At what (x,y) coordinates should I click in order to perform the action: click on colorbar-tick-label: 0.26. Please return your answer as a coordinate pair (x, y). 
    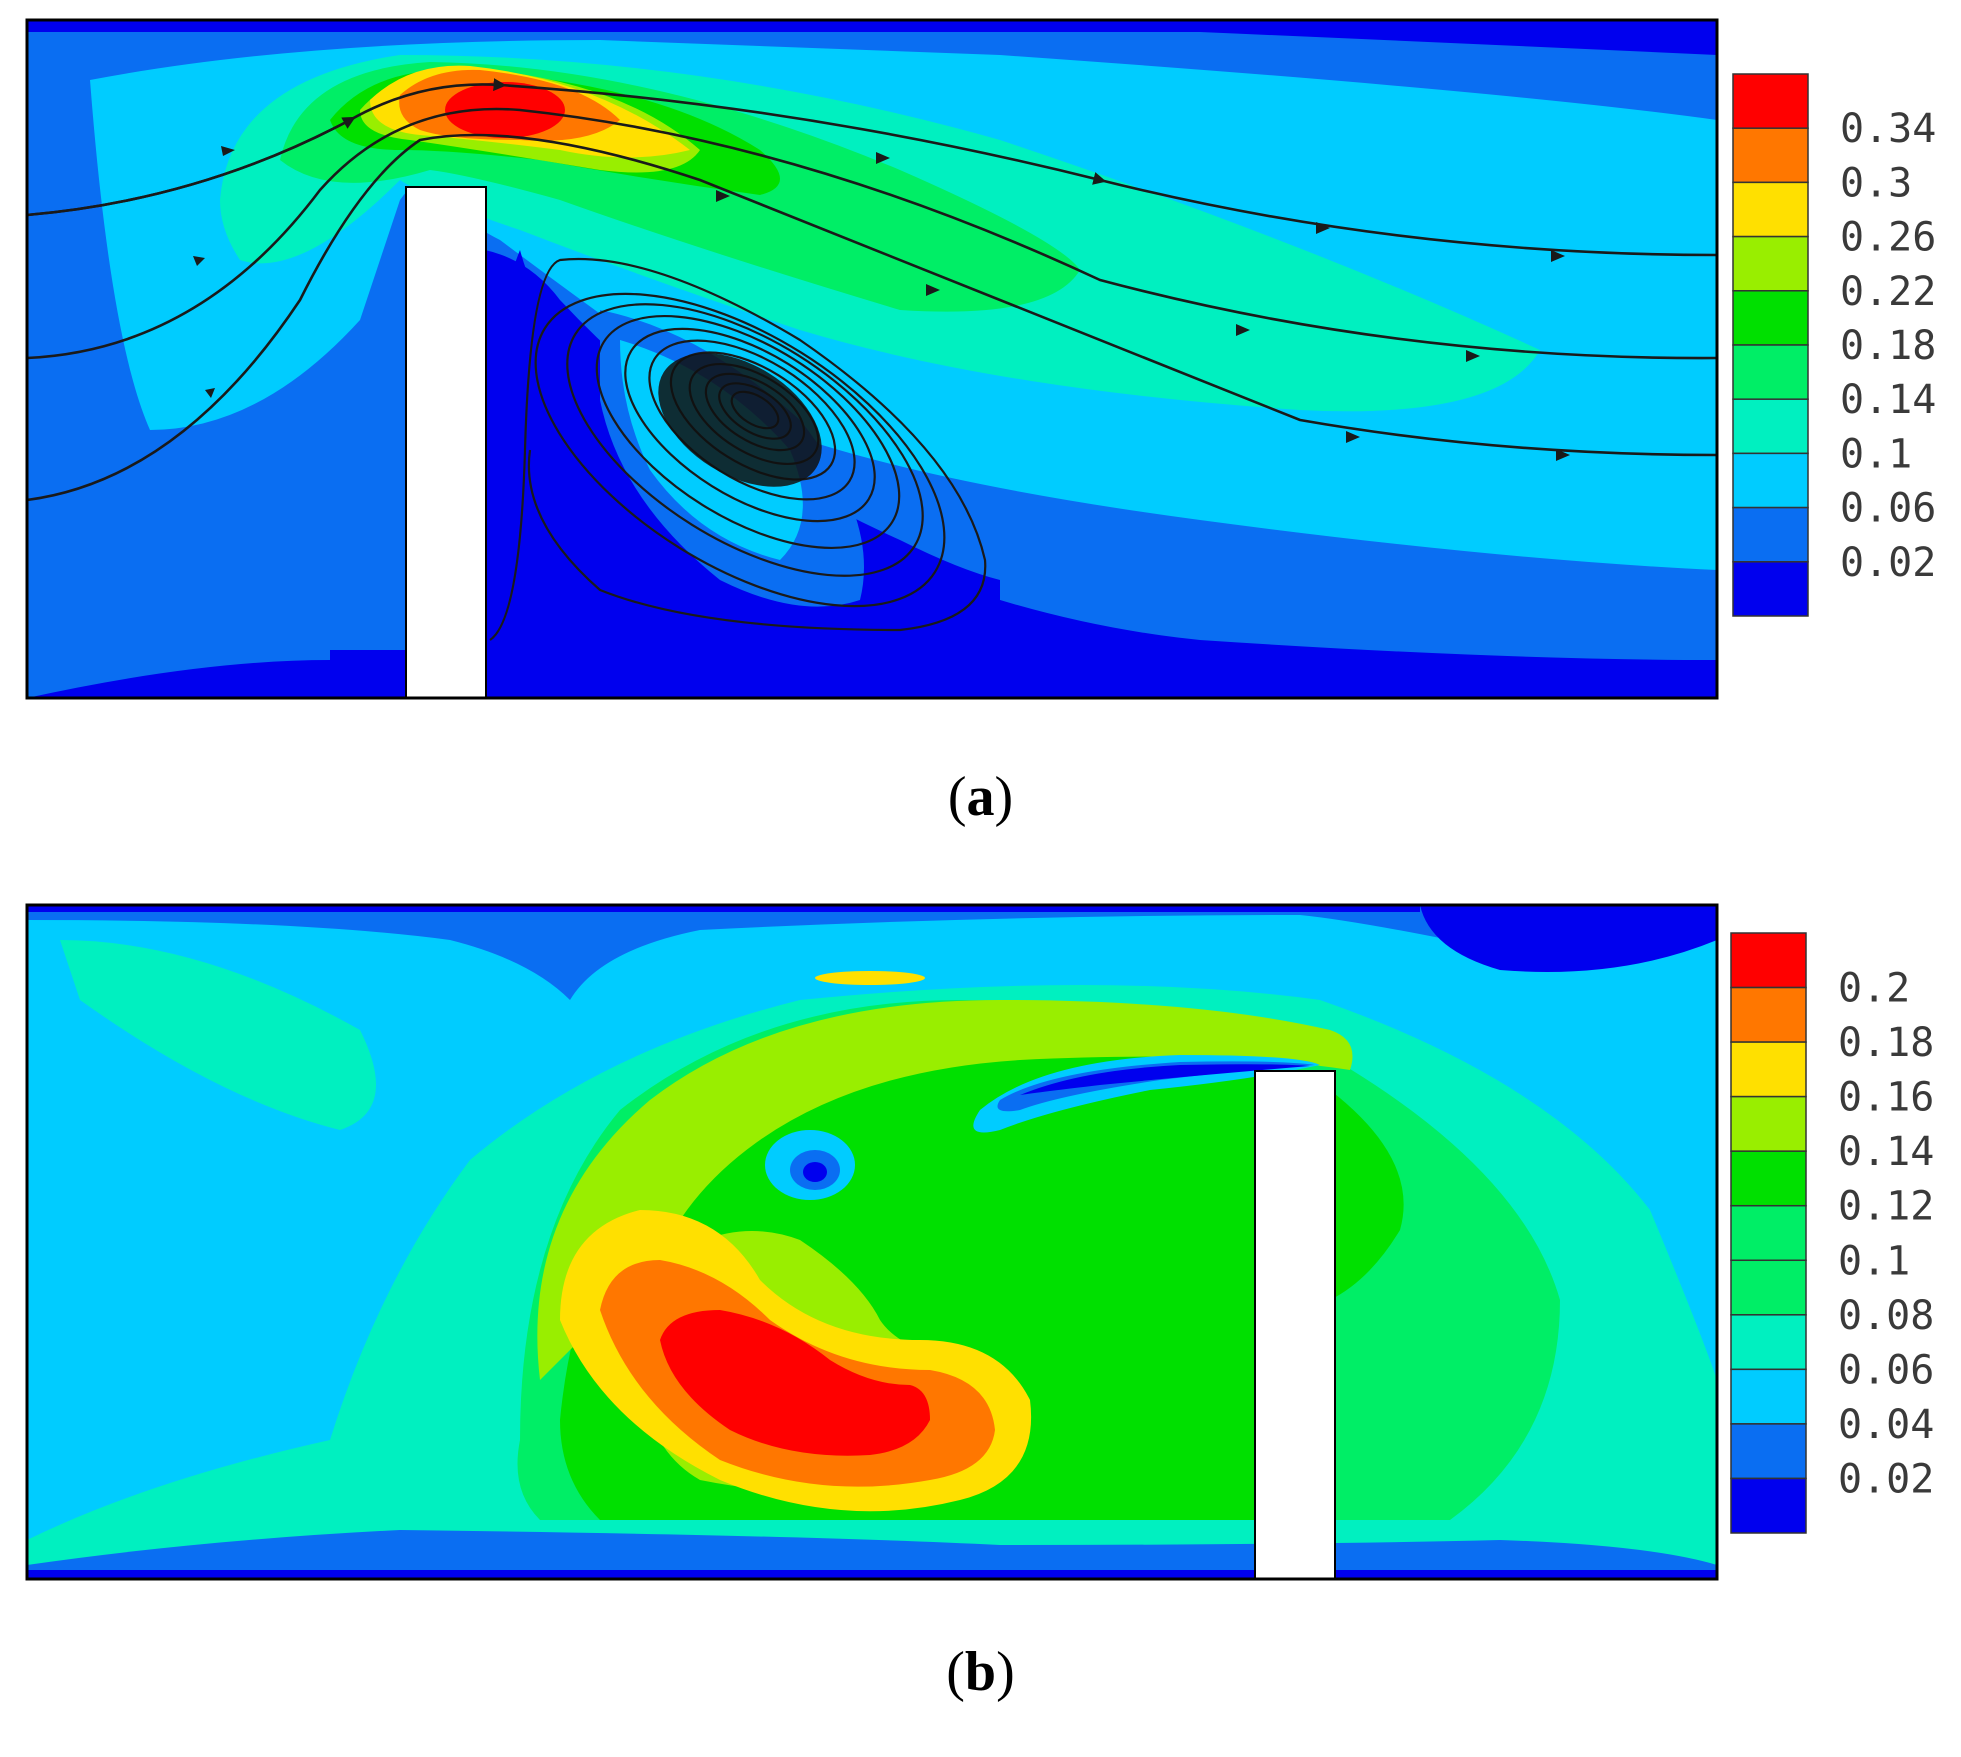
    Looking at the image, I should click on (1888, 238).